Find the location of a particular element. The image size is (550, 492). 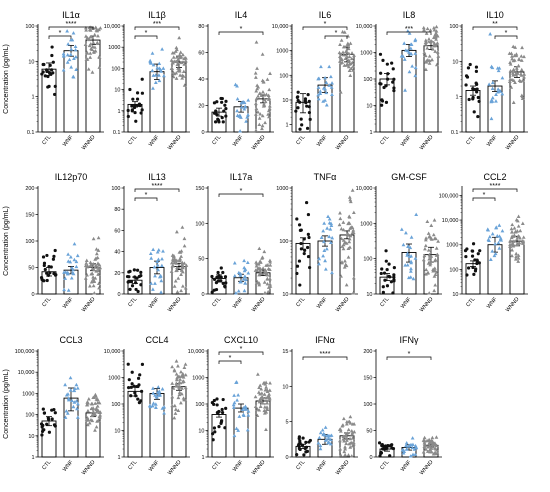

y-tick-label: 1000 is located at coordinates (282, 52).